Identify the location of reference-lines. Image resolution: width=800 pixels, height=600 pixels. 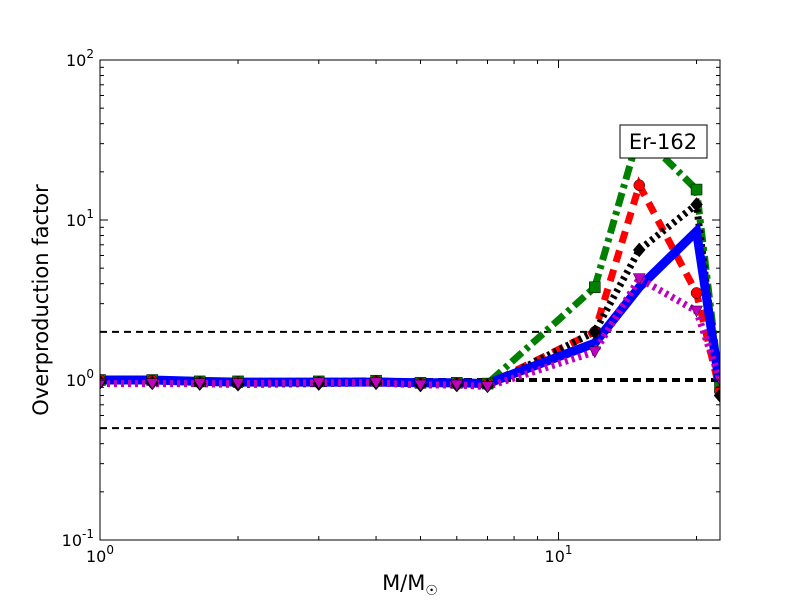
(410, 380).